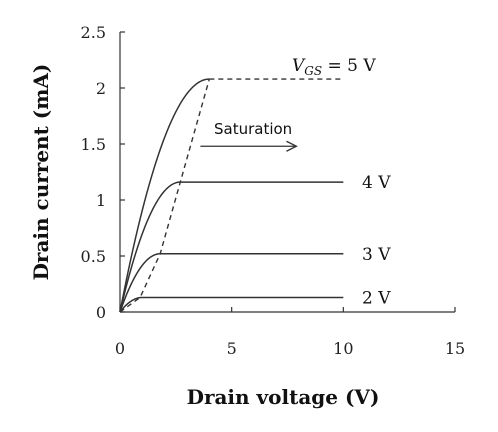  What do you see at coordinates (376, 183) in the screenshot?
I see `series-label: 4 V` at bounding box center [376, 183].